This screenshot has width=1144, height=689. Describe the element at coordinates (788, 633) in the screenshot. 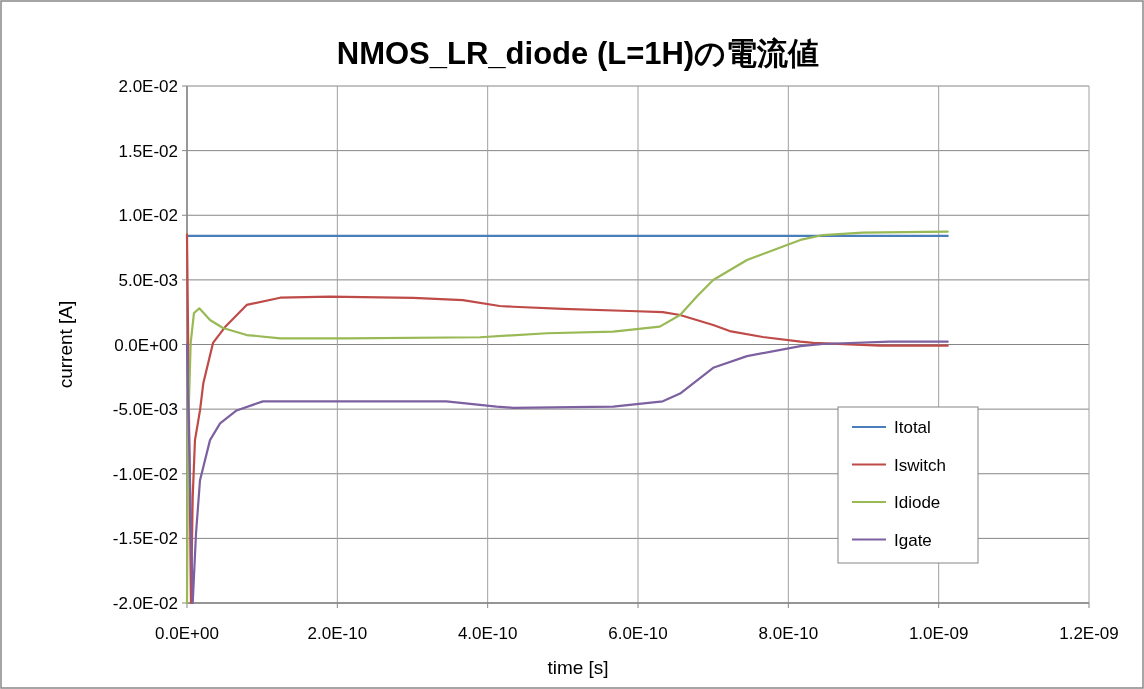

I see `x-tick-label: 8.0E-10` at that location.